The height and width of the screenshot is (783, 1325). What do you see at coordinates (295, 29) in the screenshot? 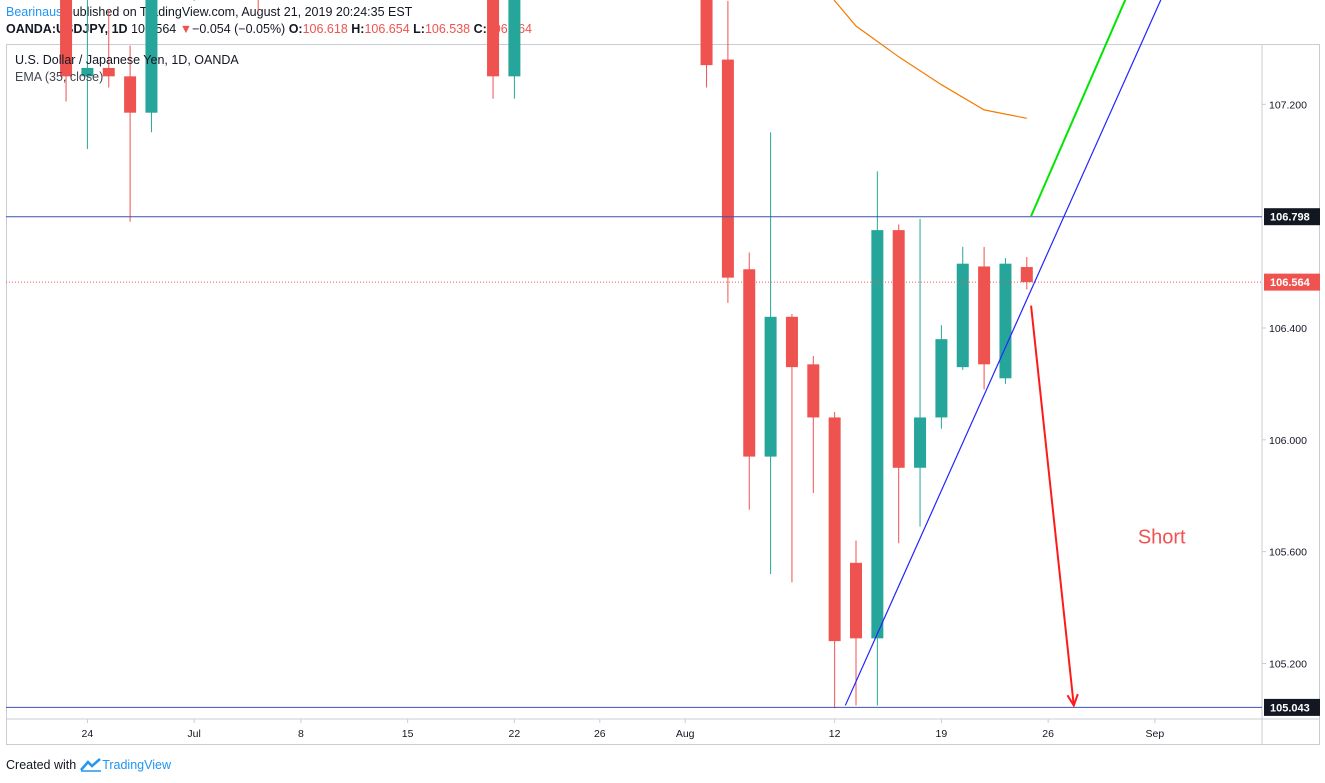
I see `open-label: O:` at bounding box center [295, 29].